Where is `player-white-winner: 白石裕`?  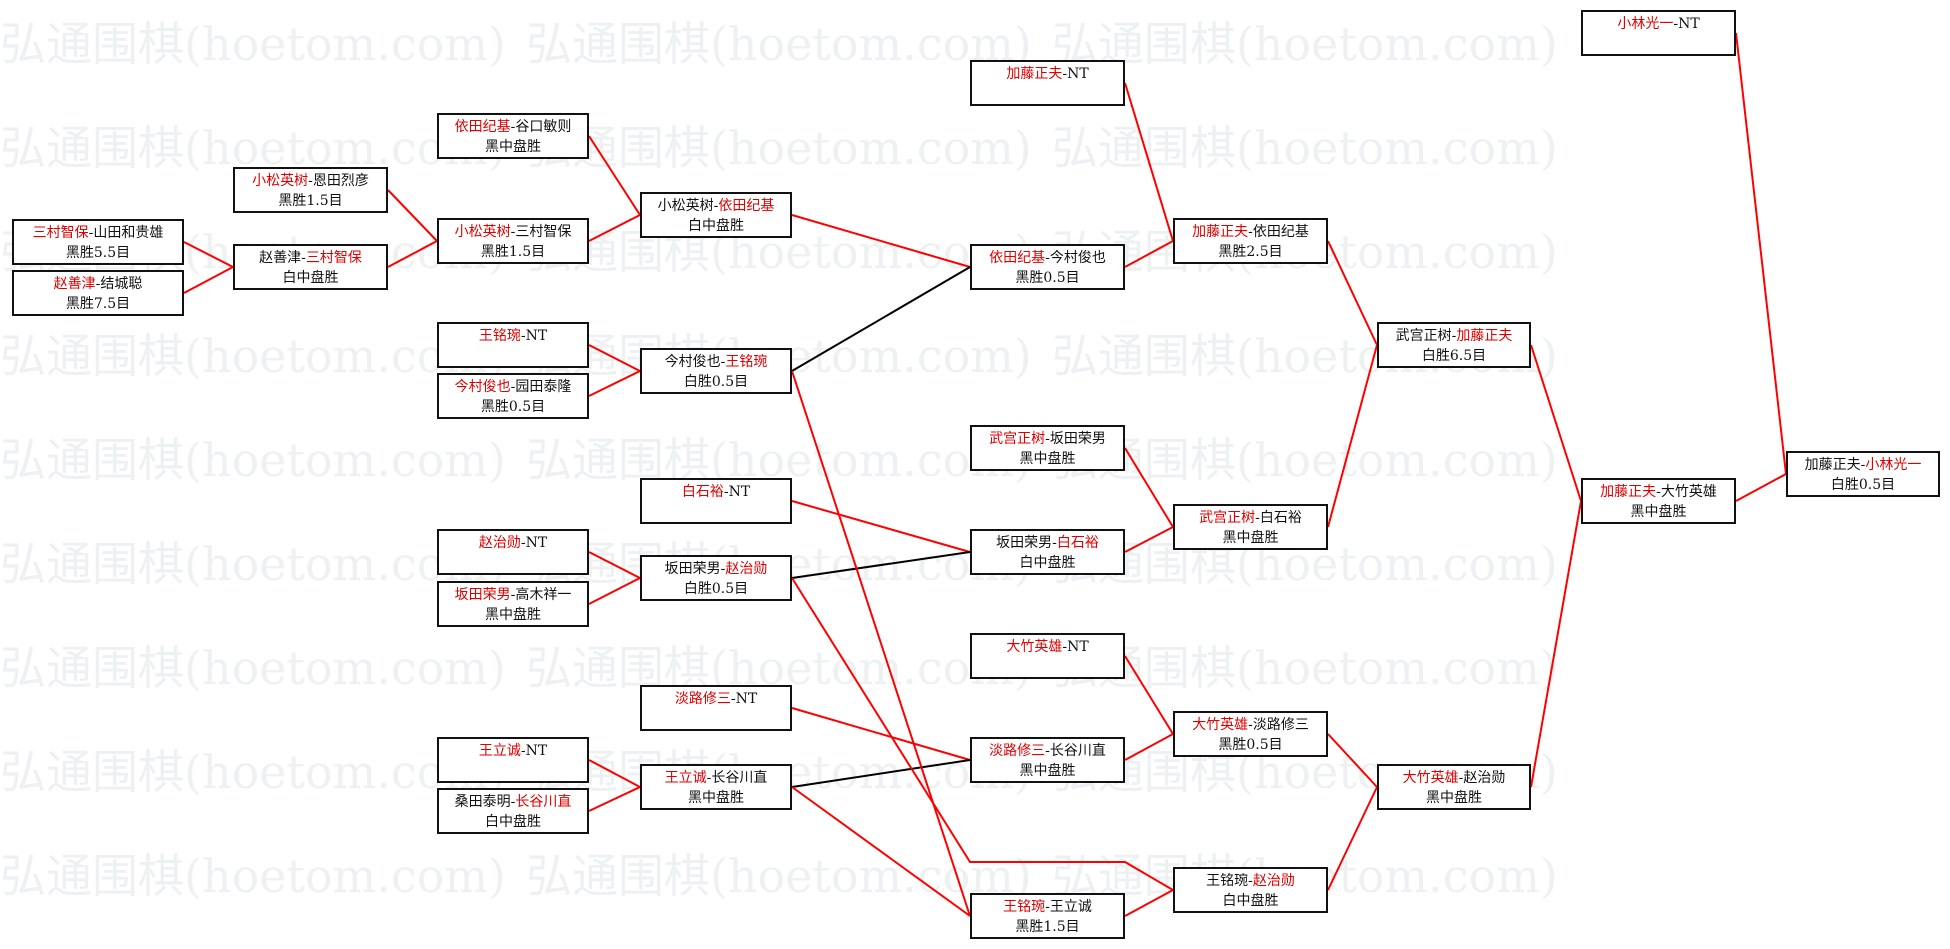
player-white-winner: 白石裕 is located at coordinates (1077, 543).